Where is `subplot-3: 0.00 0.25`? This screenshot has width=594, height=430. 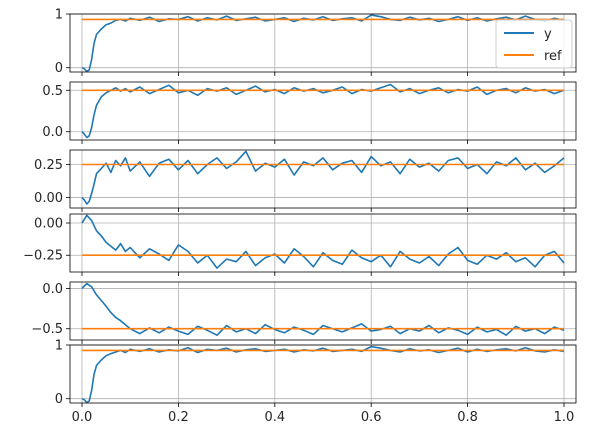 subplot-3: 0.00 0.25 is located at coordinates (305, 180).